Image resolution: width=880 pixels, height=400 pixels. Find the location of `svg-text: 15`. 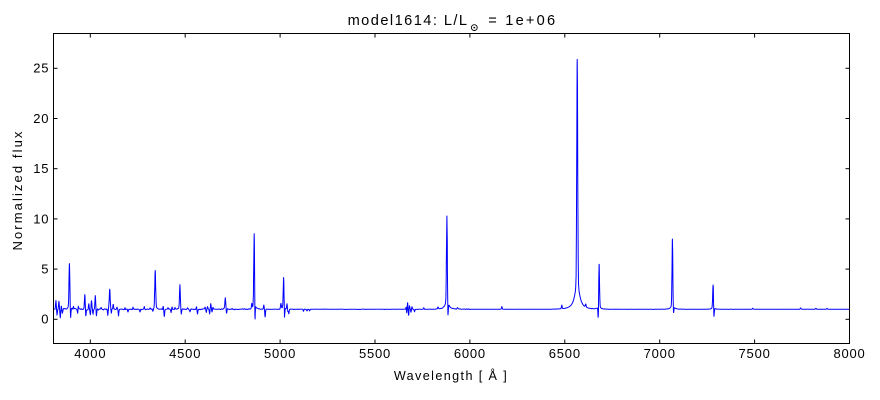

svg-text: 15 is located at coordinates (41, 168).